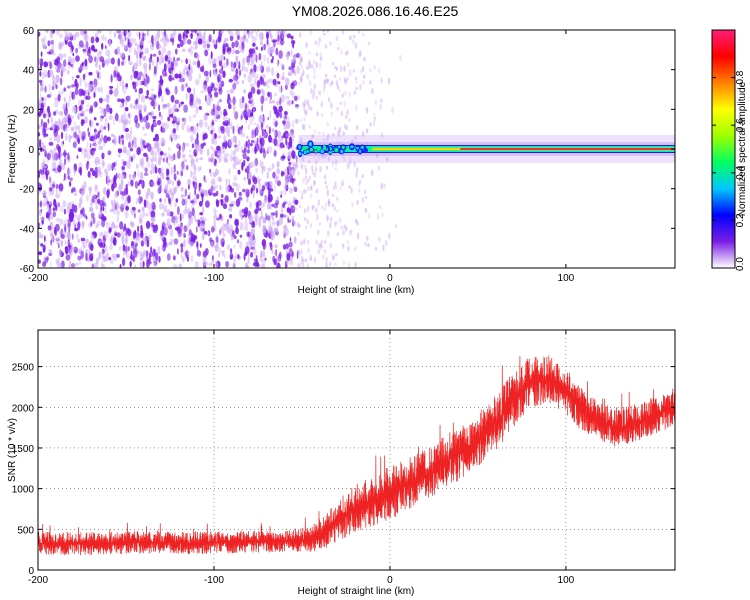  What do you see at coordinates (356, 591) in the screenshot?
I see `snr-x-axis-label: Height of straight line (km)` at bounding box center [356, 591].